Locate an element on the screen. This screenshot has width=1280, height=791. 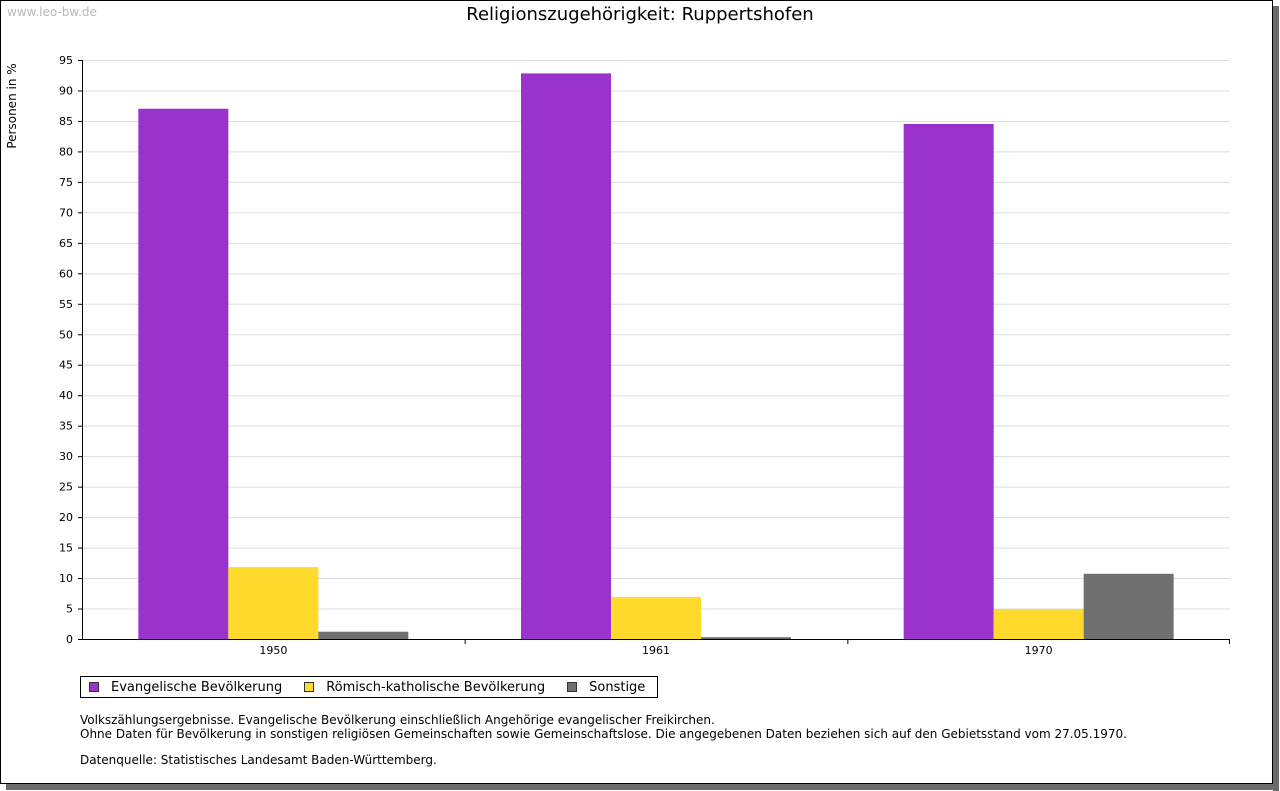
y-tick-label-0: 0 is located at coordinates (69, 639).